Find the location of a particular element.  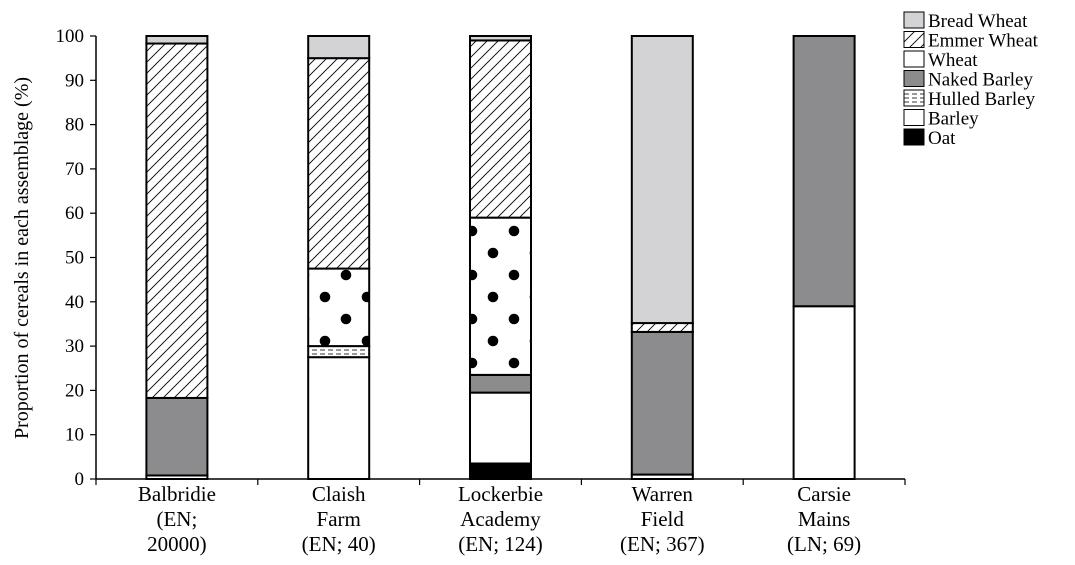

legend-label-bread-wheat: Bread Wheat is located at coordinates (978, 21).